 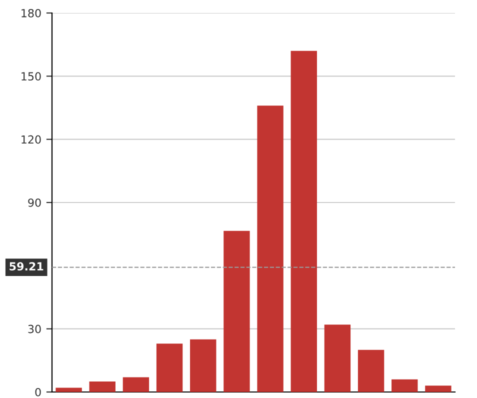 I want to click on y-tick-label: 120, so click(x=31, y=139).